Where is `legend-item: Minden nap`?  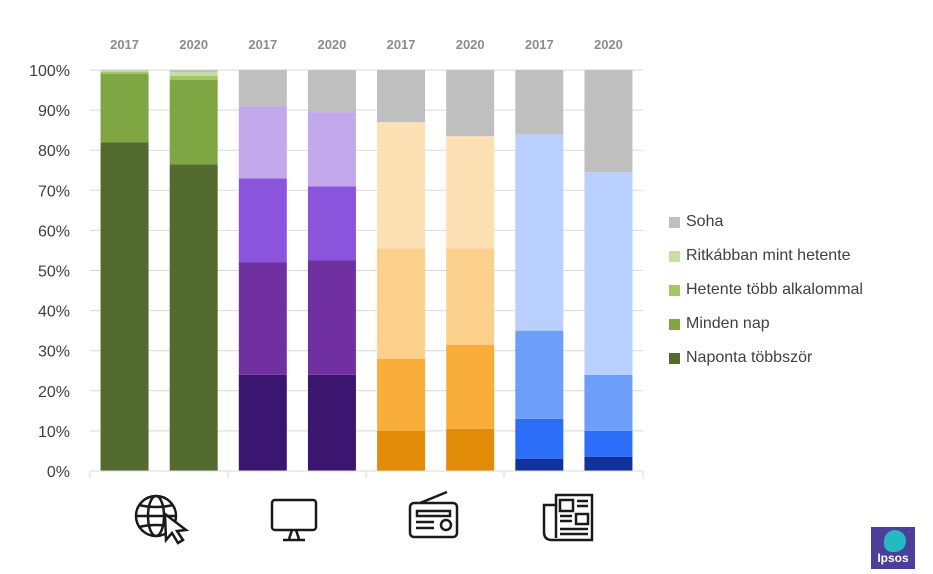
legend-item: Minden nap is located at coordinates (766, 324).